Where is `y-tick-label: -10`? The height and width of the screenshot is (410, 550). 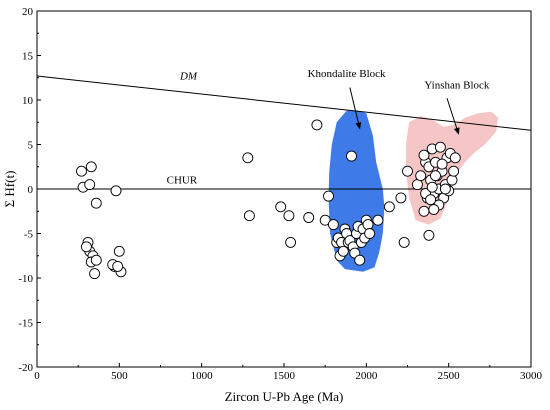 y-tick-label: -10 is located at coordinates (25, 279).